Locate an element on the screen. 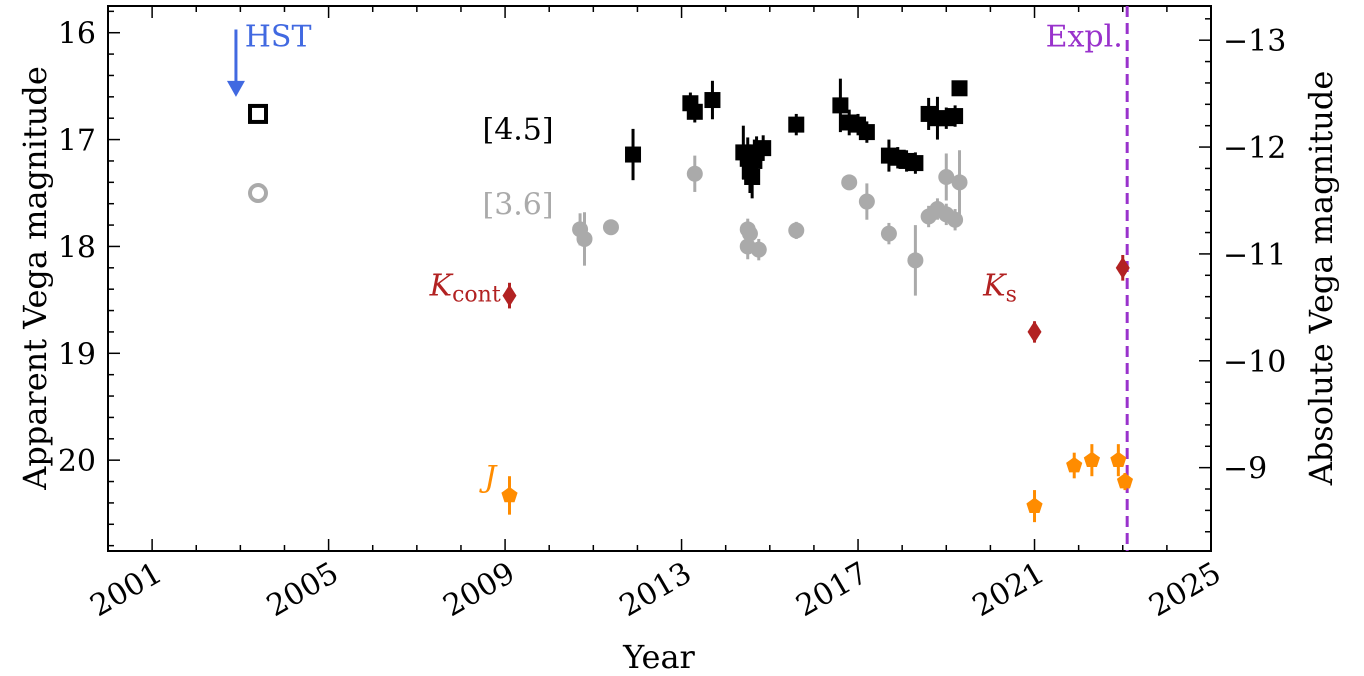  y-tick-label-left: 16 is located at coordinates (77, 34).